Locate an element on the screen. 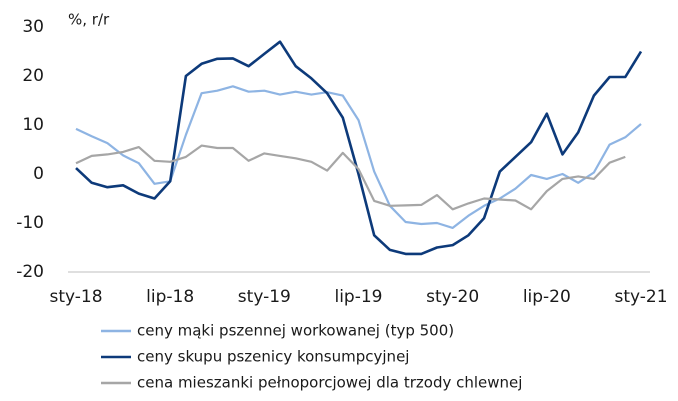 The height and width of the screenshot is (401, 678). legend-label: ceny skupu pszenicy konsumpcyjnej is located at coordinates (273, 357).